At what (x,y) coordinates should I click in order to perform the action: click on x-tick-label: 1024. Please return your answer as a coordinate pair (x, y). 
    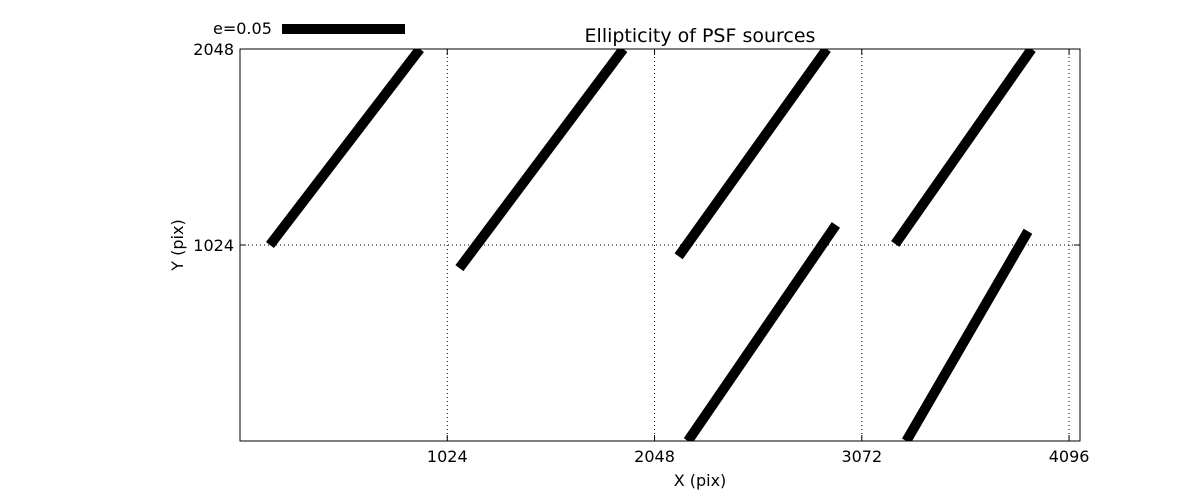
    Looking at the image, I should click on (447, 456).